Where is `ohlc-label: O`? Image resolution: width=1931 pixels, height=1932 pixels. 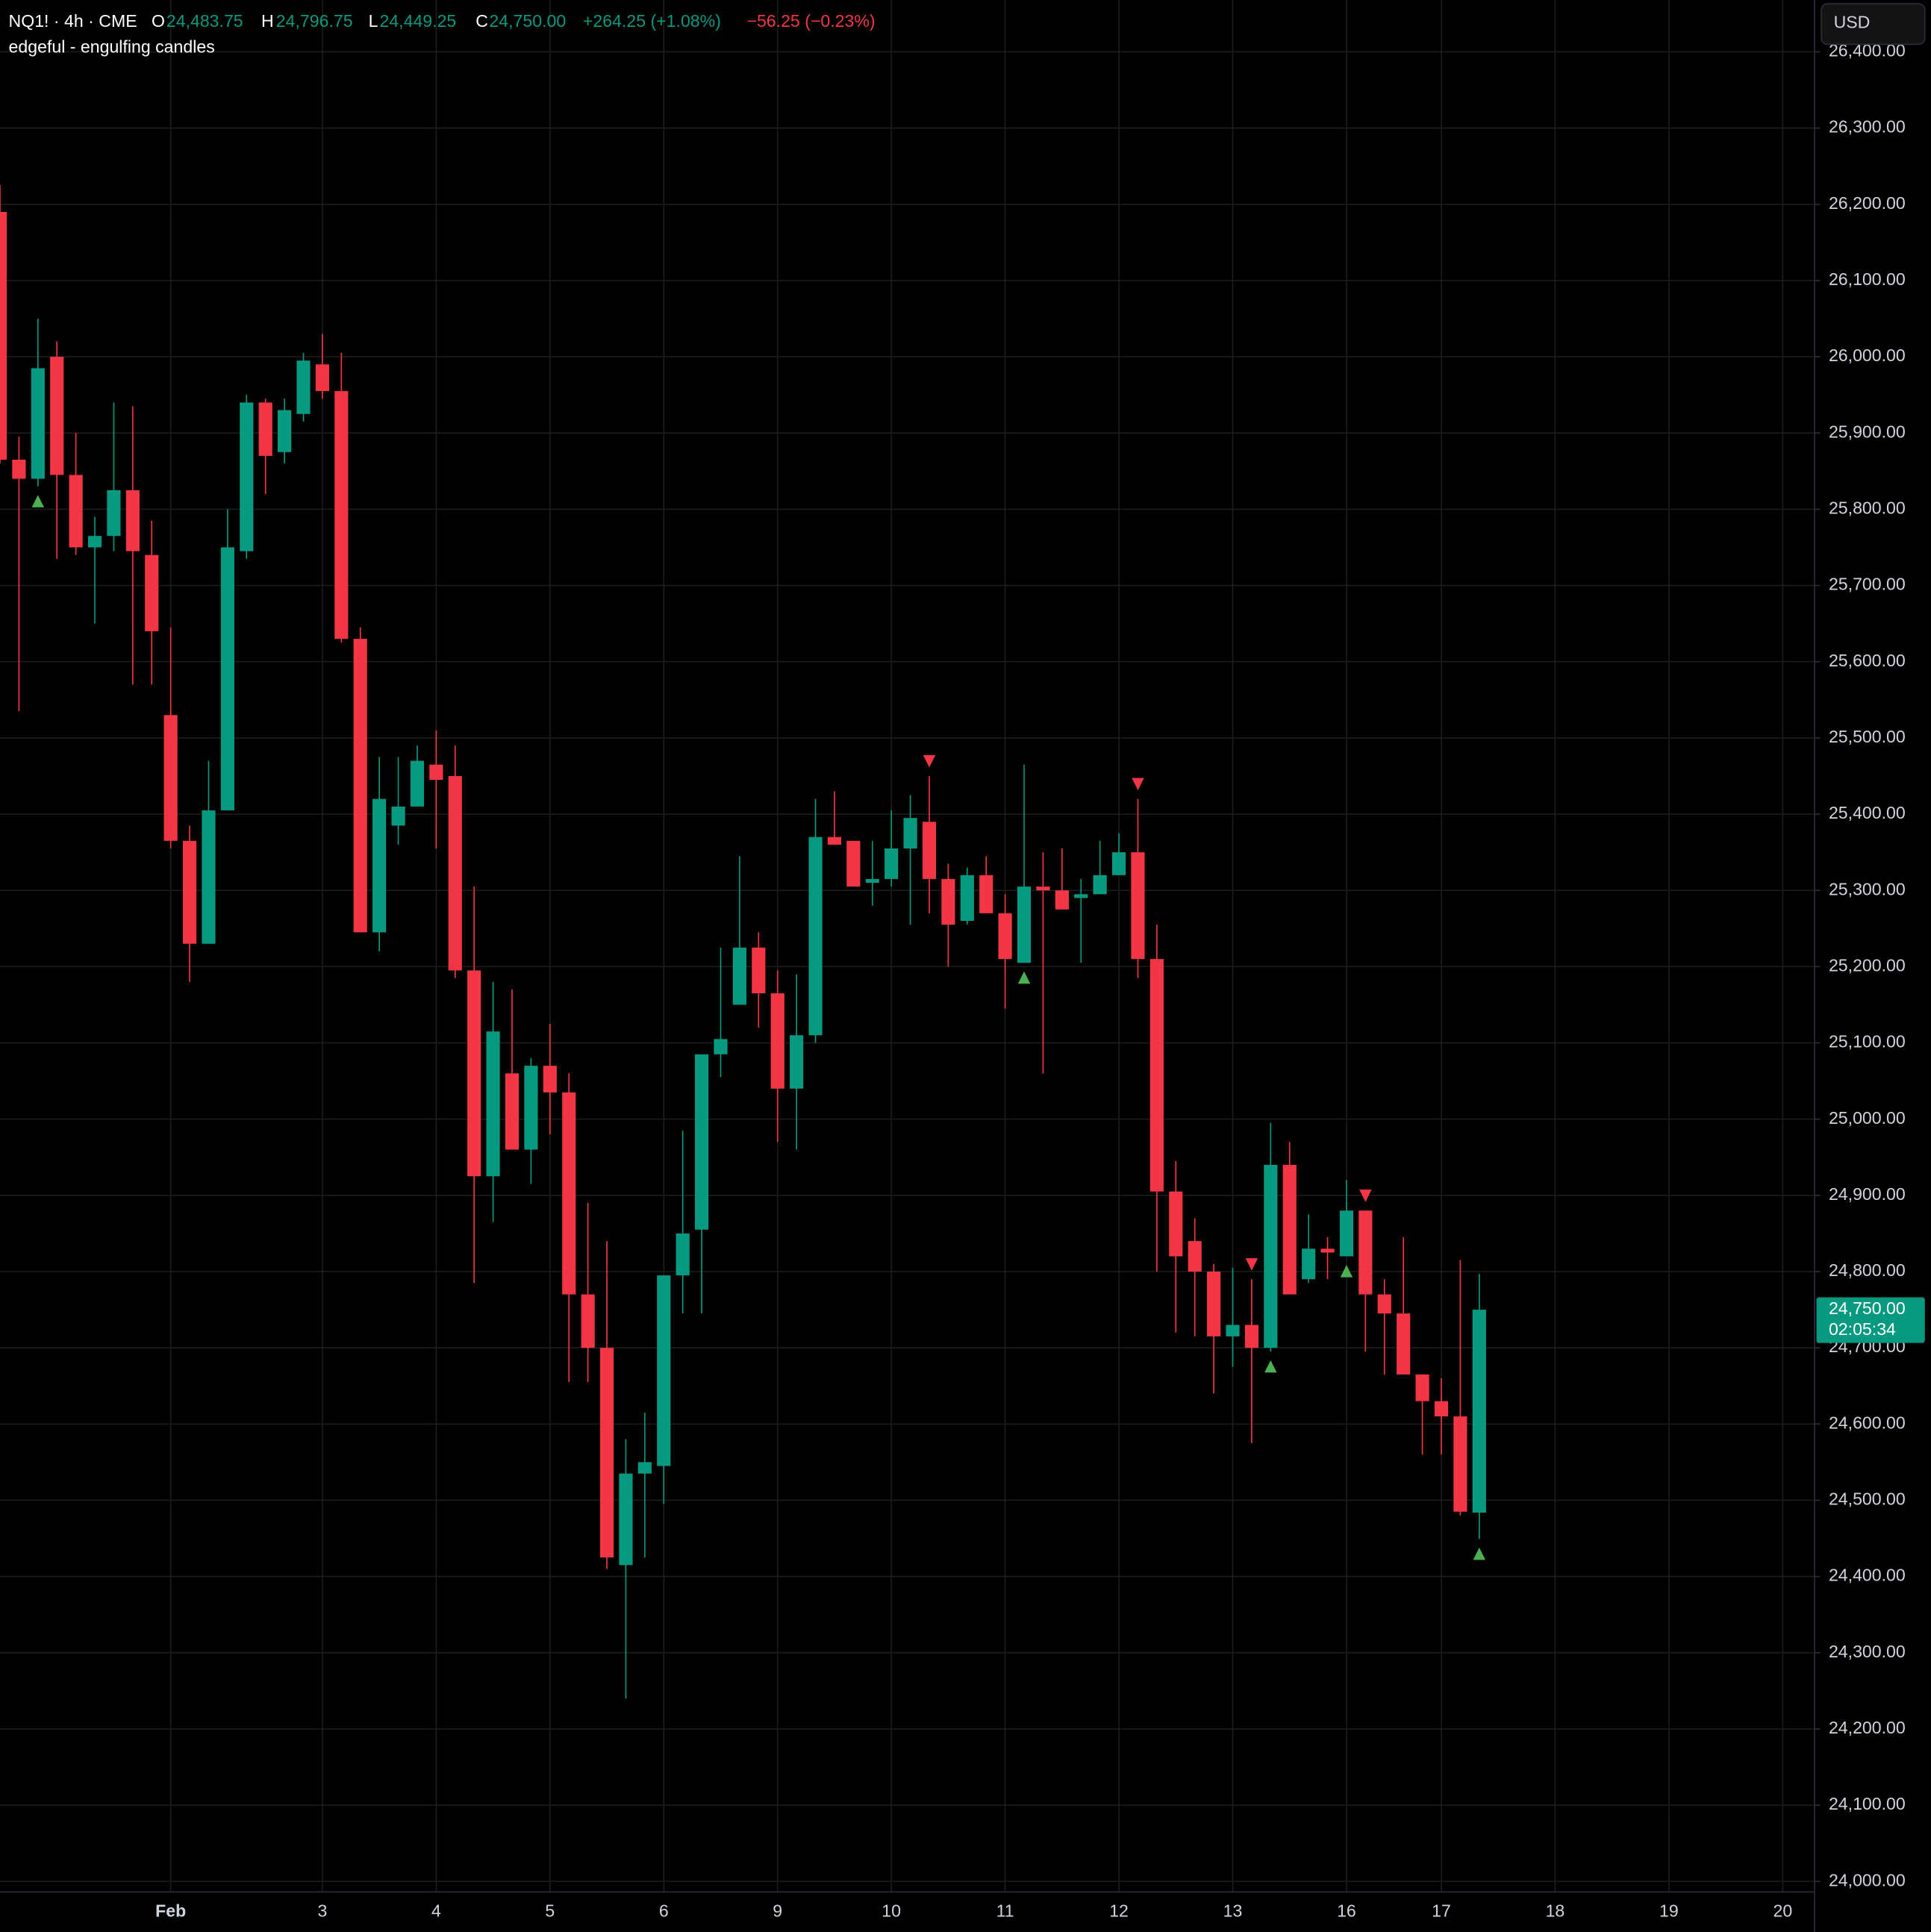 ohlc-label: O is located at coordinates (158, 21).